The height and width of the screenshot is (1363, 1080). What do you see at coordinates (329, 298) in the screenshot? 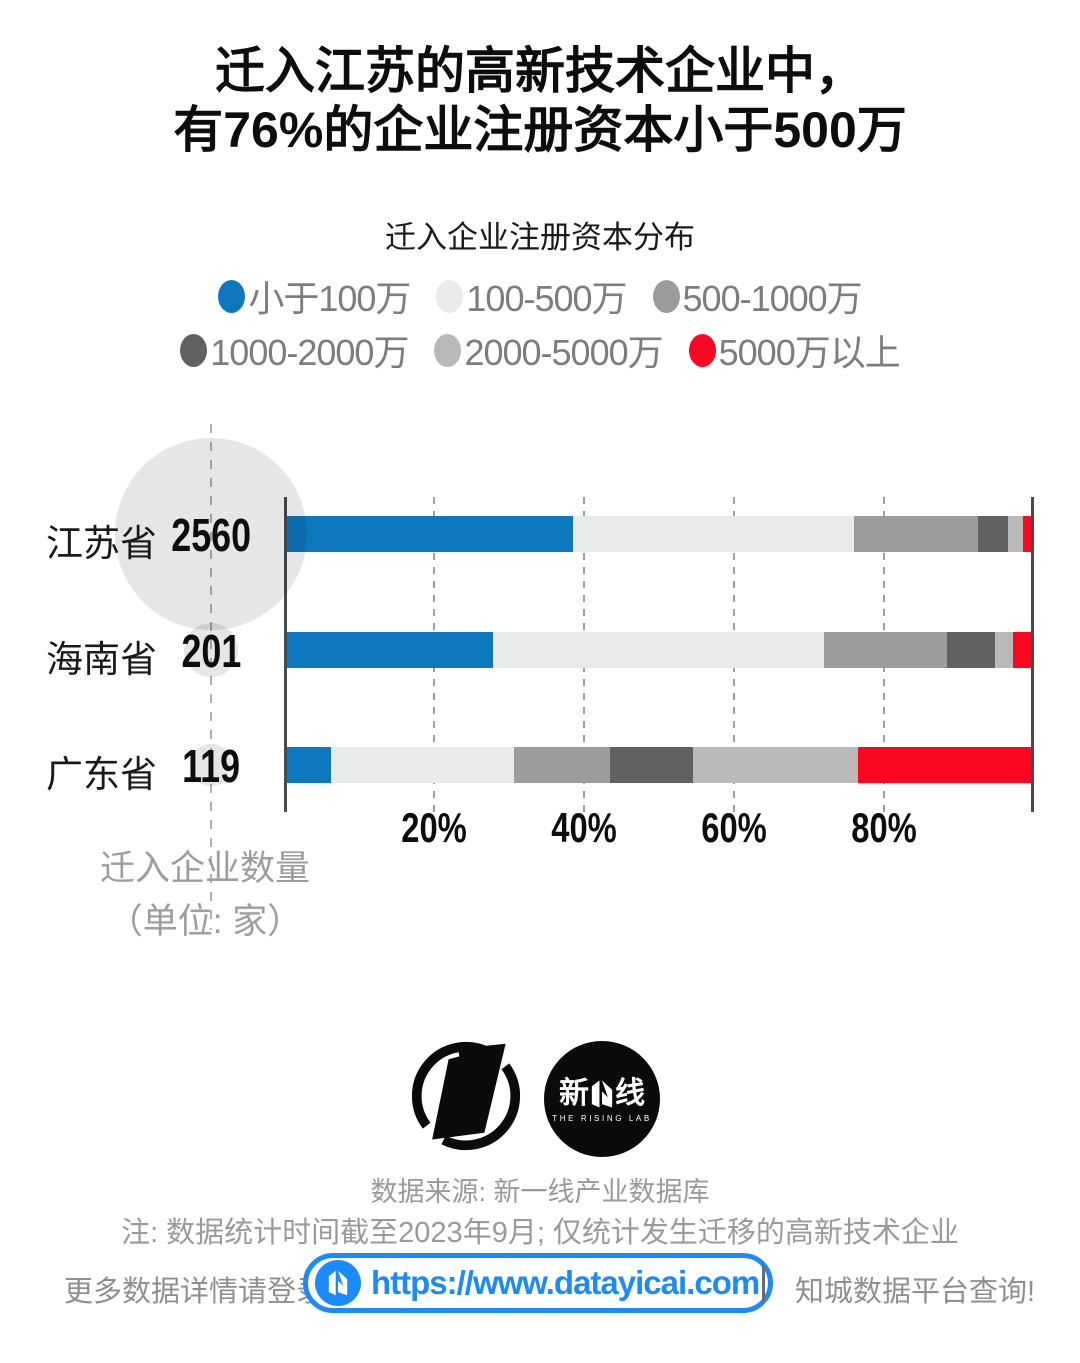
I see `legend-label: 小于100万` at bounding box center [329, 298].